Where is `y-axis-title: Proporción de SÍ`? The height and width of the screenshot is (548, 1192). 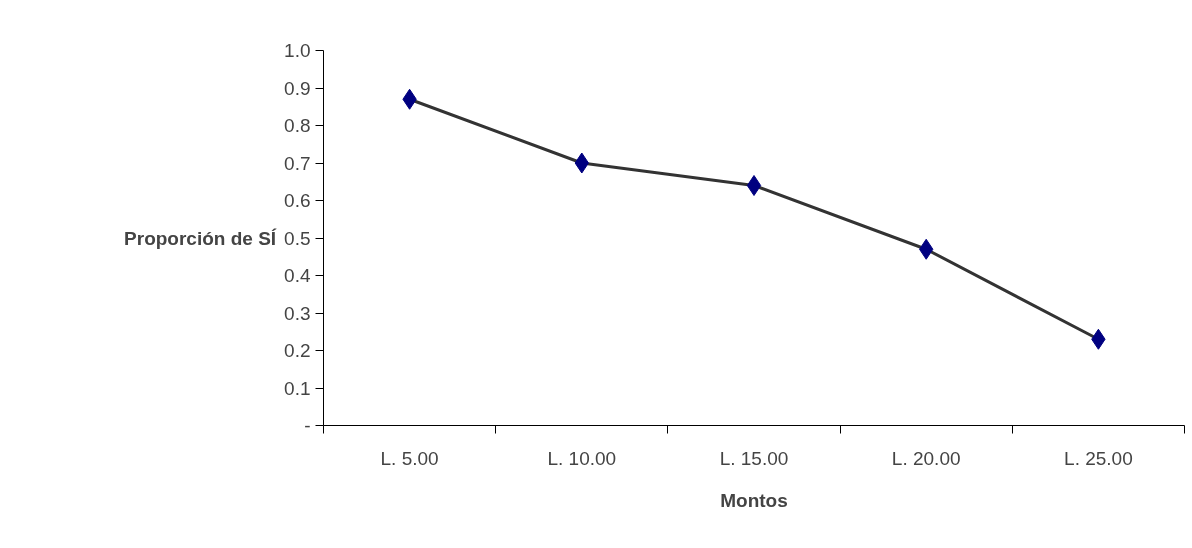 y-axis-title: Proporción de SÍ is located at coordinates (200, 238).